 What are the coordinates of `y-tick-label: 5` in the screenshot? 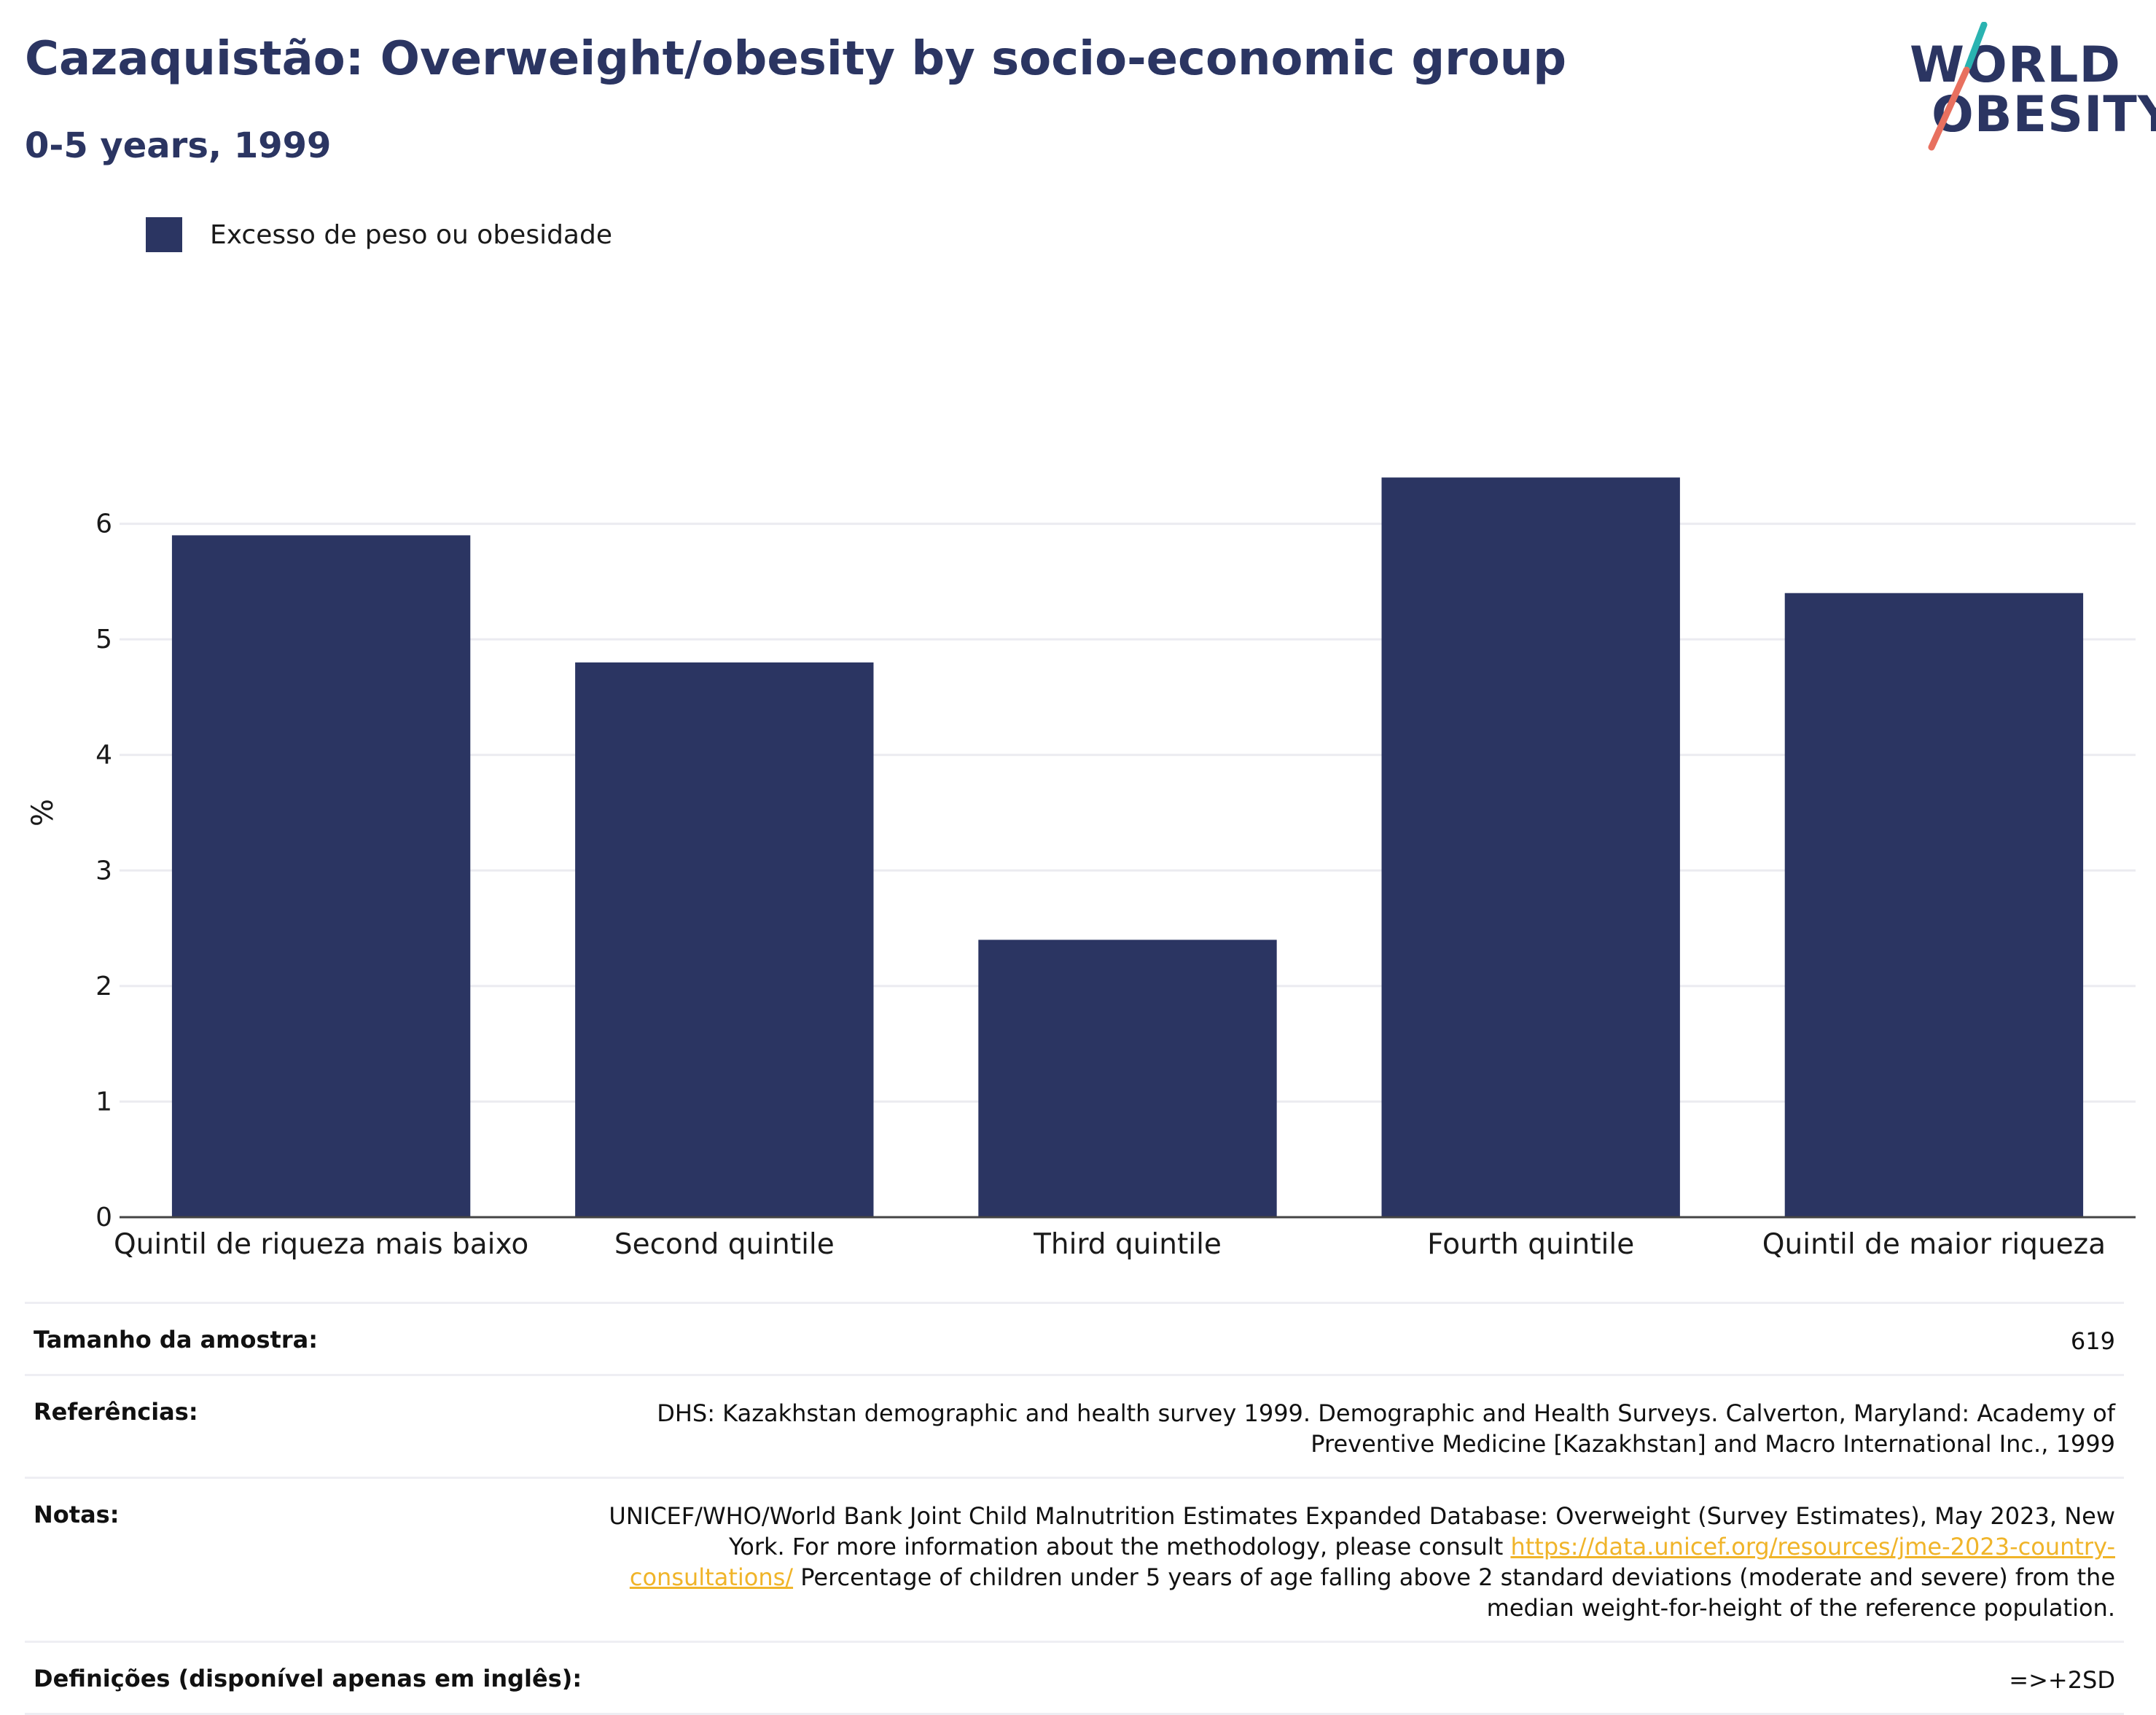 It's located at (103, 640).